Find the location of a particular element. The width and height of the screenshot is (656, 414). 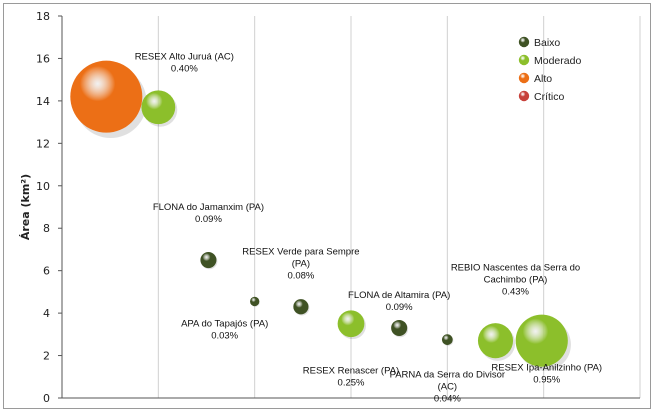

legend-label: Moderado is located at coordinates (557, 61).